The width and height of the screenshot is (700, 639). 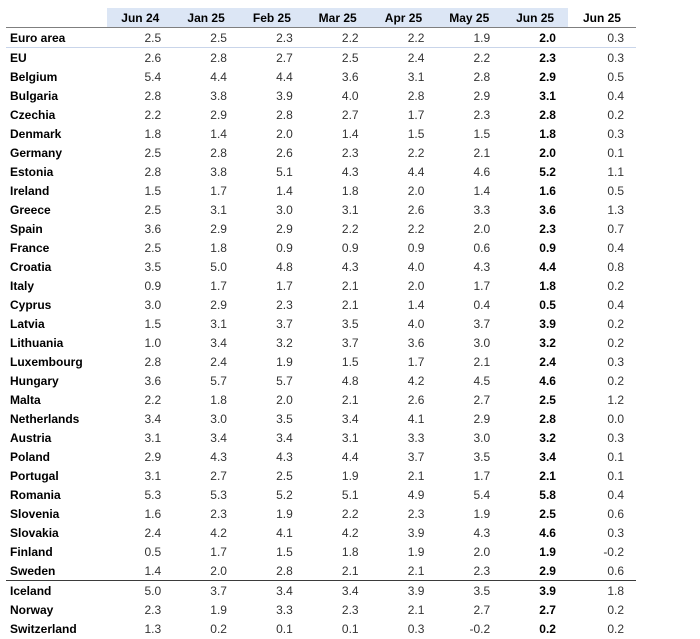 I want to click on row-label: Luxembourg, so click(x=46, y=361).